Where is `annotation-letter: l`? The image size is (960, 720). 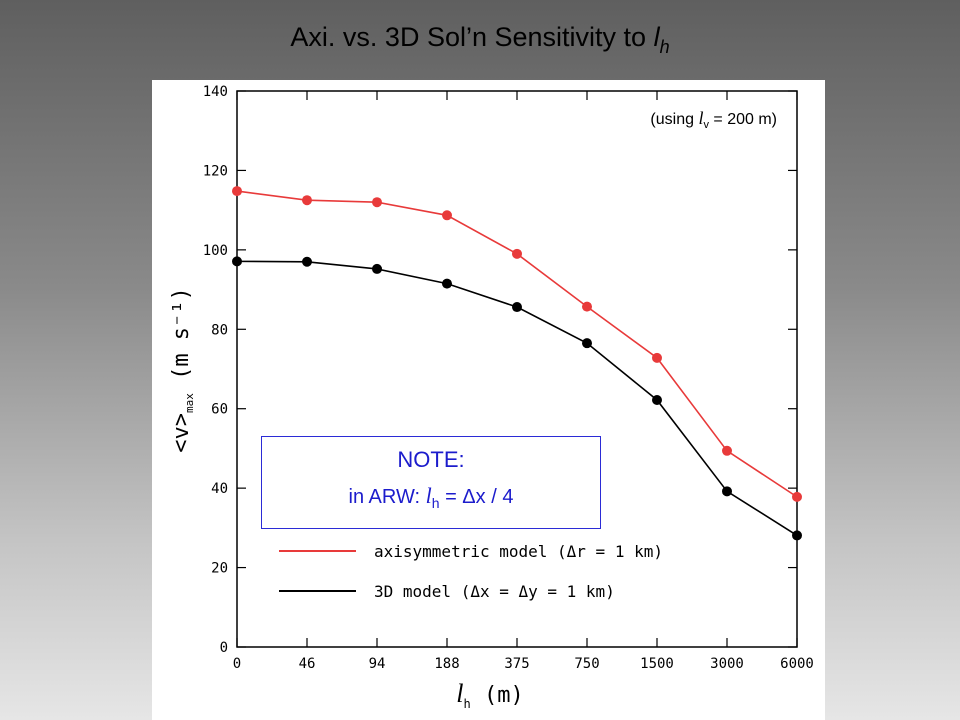 annotation-letter: l is located at coordinates (701, 118).